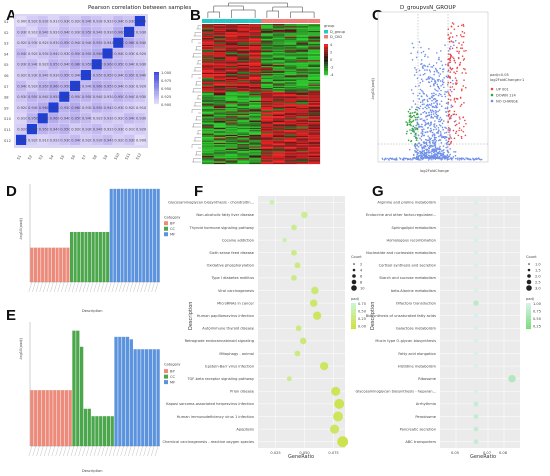 Image resolution: width=550 pixels, height=476 pixels. I want to click on kegg-category-label: Olfactory transduction, so click(416, 303).